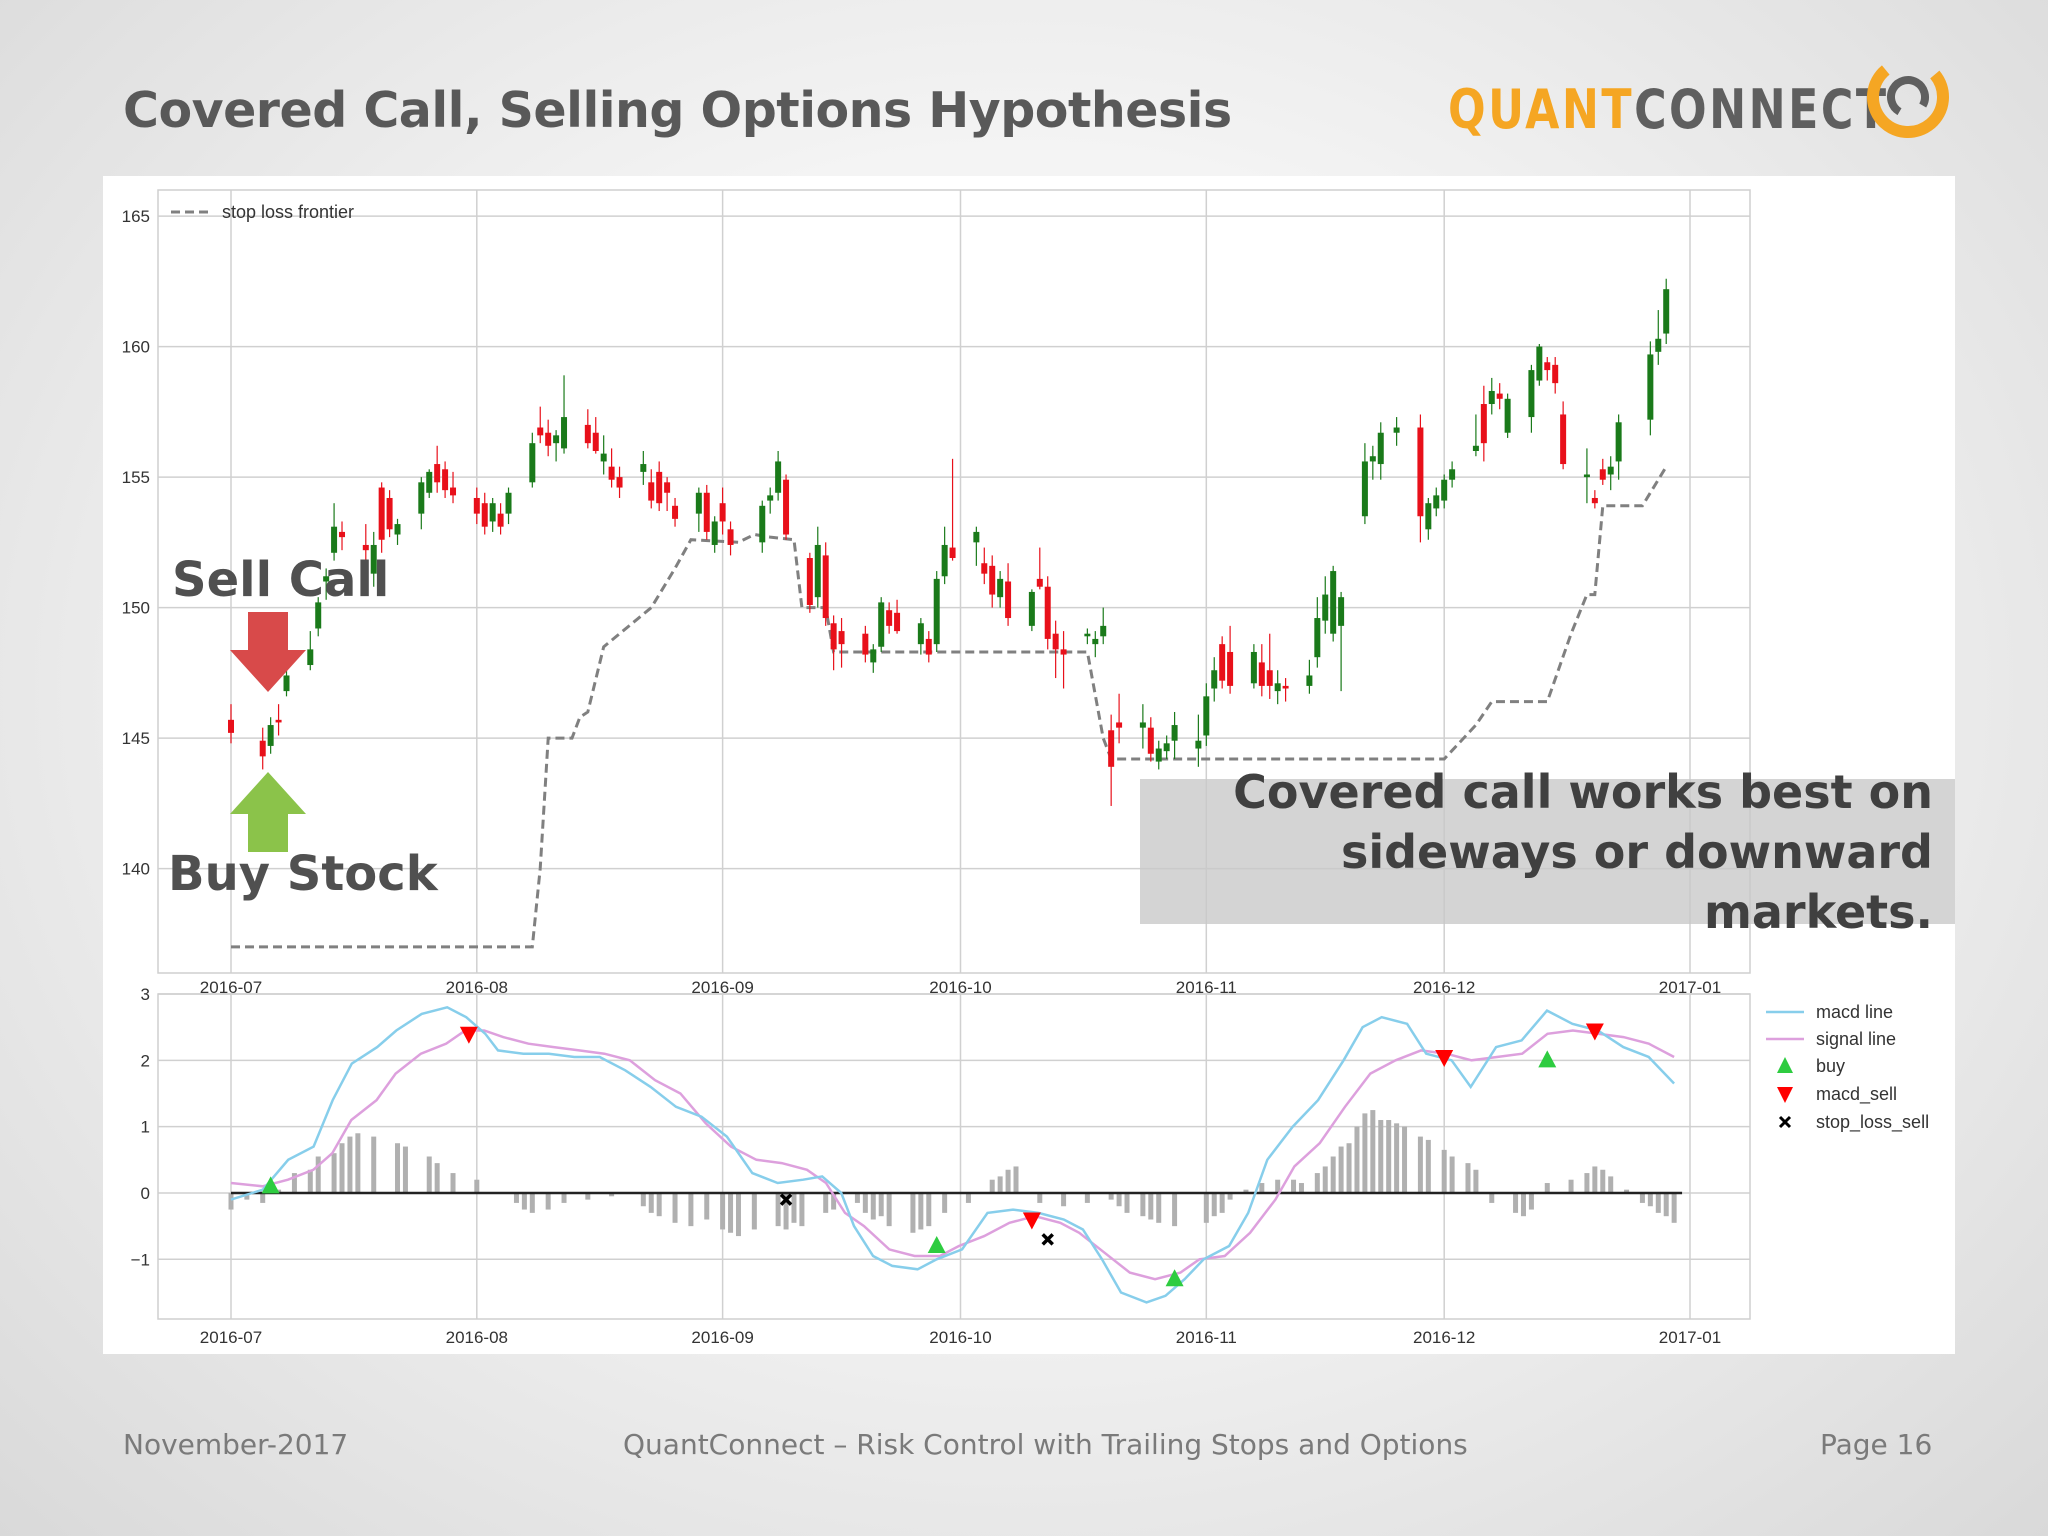 The width and height of the screenshot is (2048, 1536). I want to click on top-x-tick-label: 2016-11, so click(1206, 987).